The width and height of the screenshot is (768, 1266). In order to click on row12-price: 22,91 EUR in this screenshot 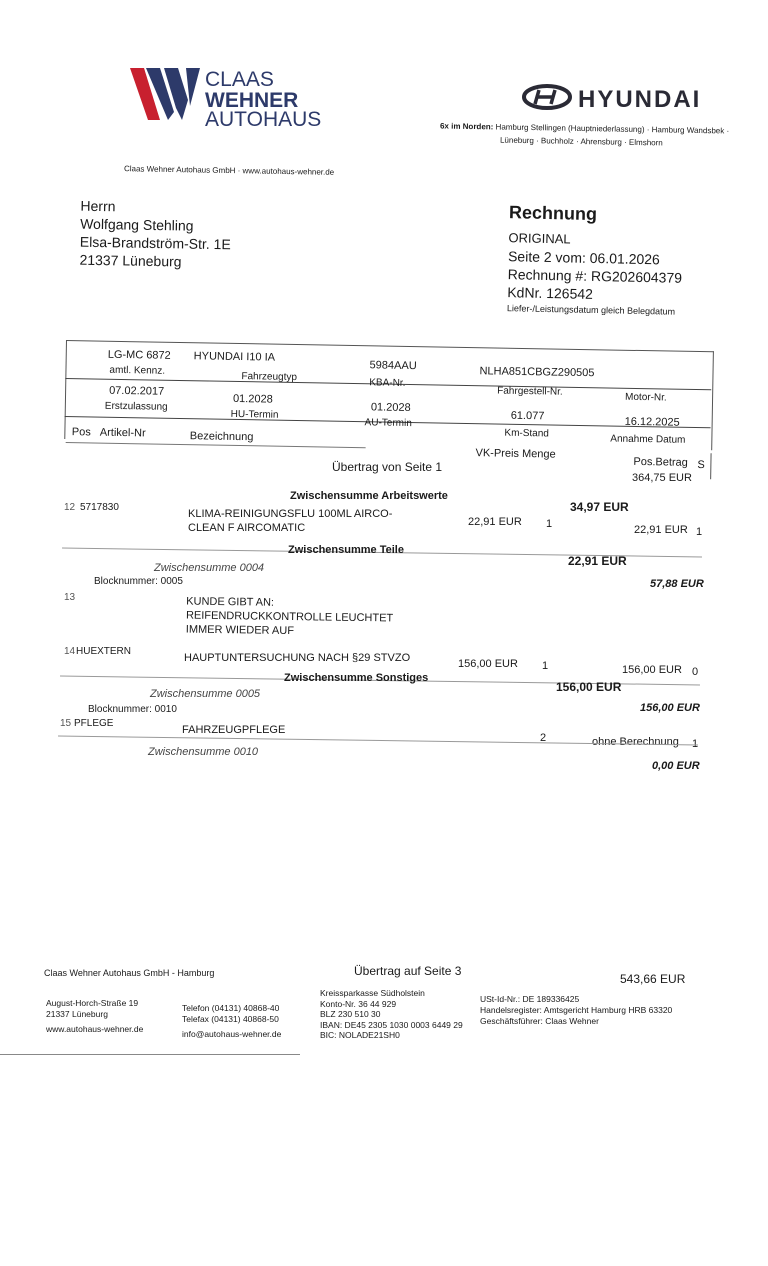, I will do `click(495, 522)`.